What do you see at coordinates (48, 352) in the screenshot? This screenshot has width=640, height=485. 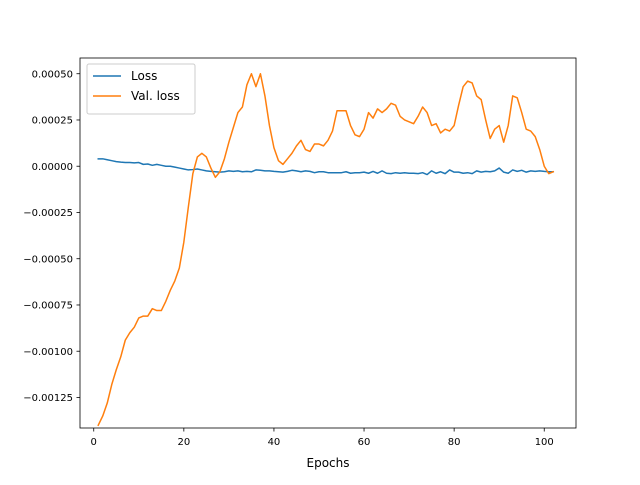 I see `y-tick-label: −0.00100` at bounding box center [48, 352].